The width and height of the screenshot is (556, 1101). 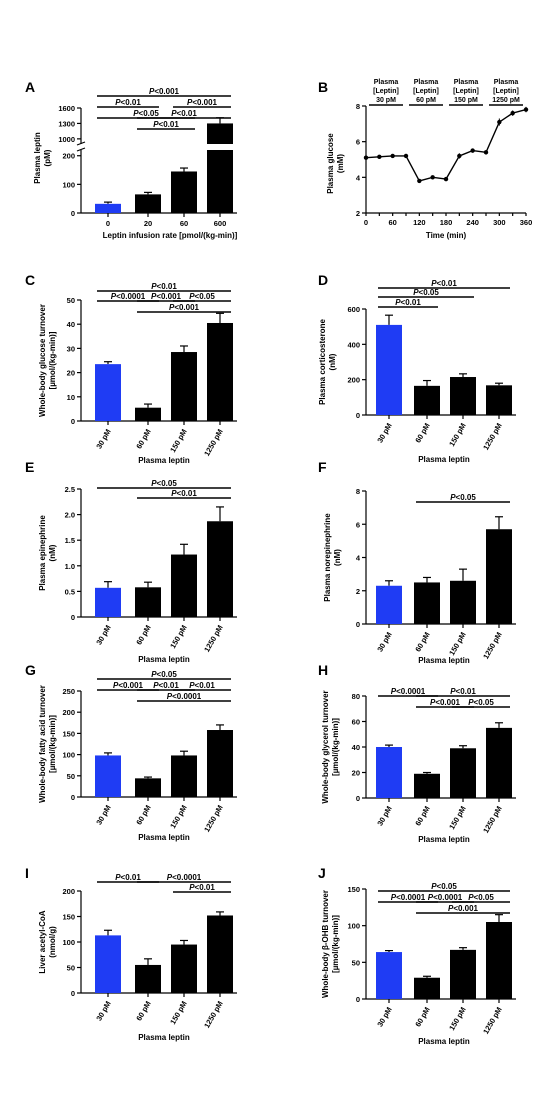 What do you see at coordinates (108, 223) in the screenshot?
I see `x-tick-label: 0` at bounding box center [108, 223].